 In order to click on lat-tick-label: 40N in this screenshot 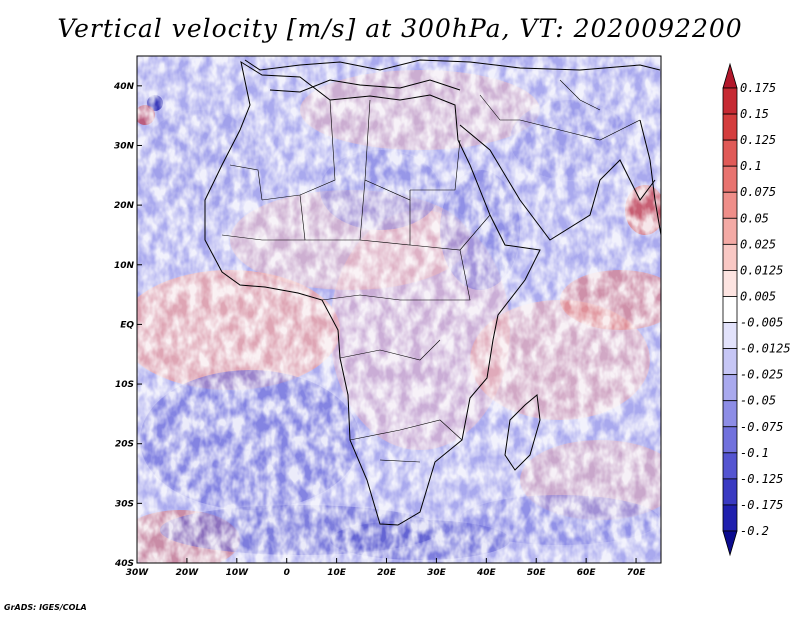, I will do `click(124, 87)`.